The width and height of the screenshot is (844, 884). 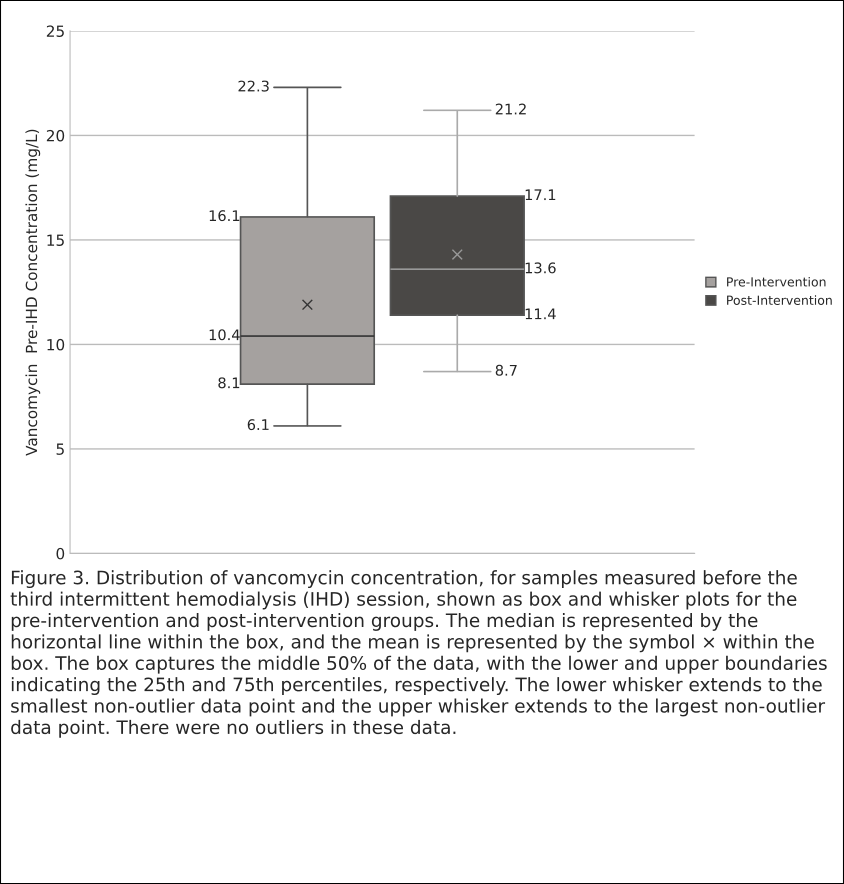 What do you see at coordinates (225, 216) in the screenshot?
I see `annotation: 16.1` at bounding box center [225, 216].